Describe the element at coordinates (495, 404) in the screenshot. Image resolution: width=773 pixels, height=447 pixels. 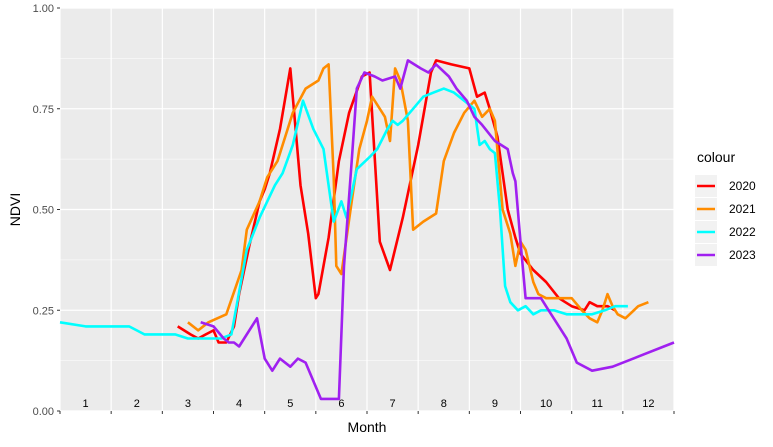
I see `month-label: 9` at that location.